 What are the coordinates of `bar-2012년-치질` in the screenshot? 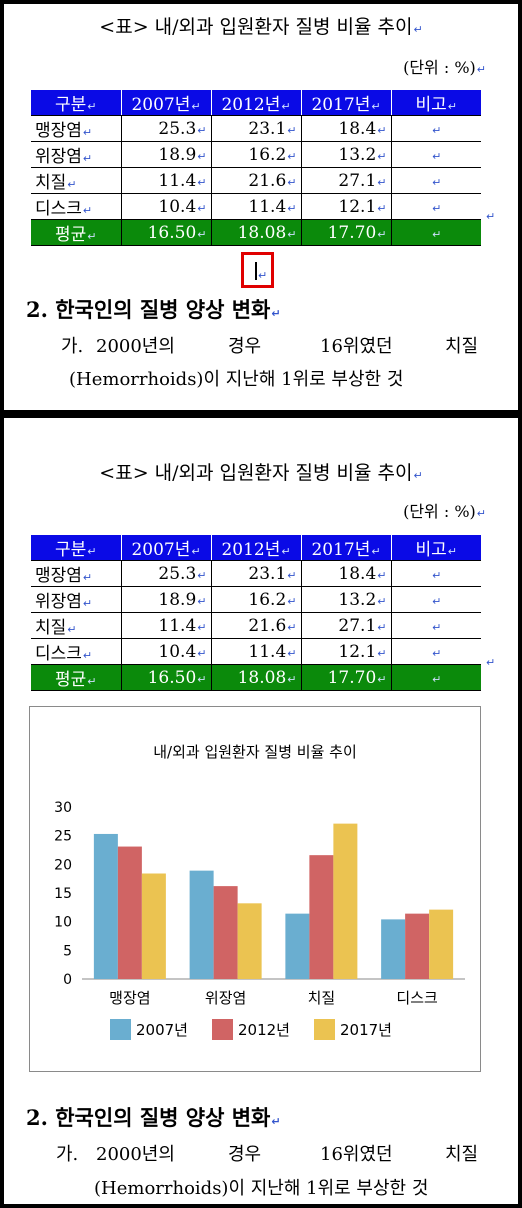 It's located at (321, 917).